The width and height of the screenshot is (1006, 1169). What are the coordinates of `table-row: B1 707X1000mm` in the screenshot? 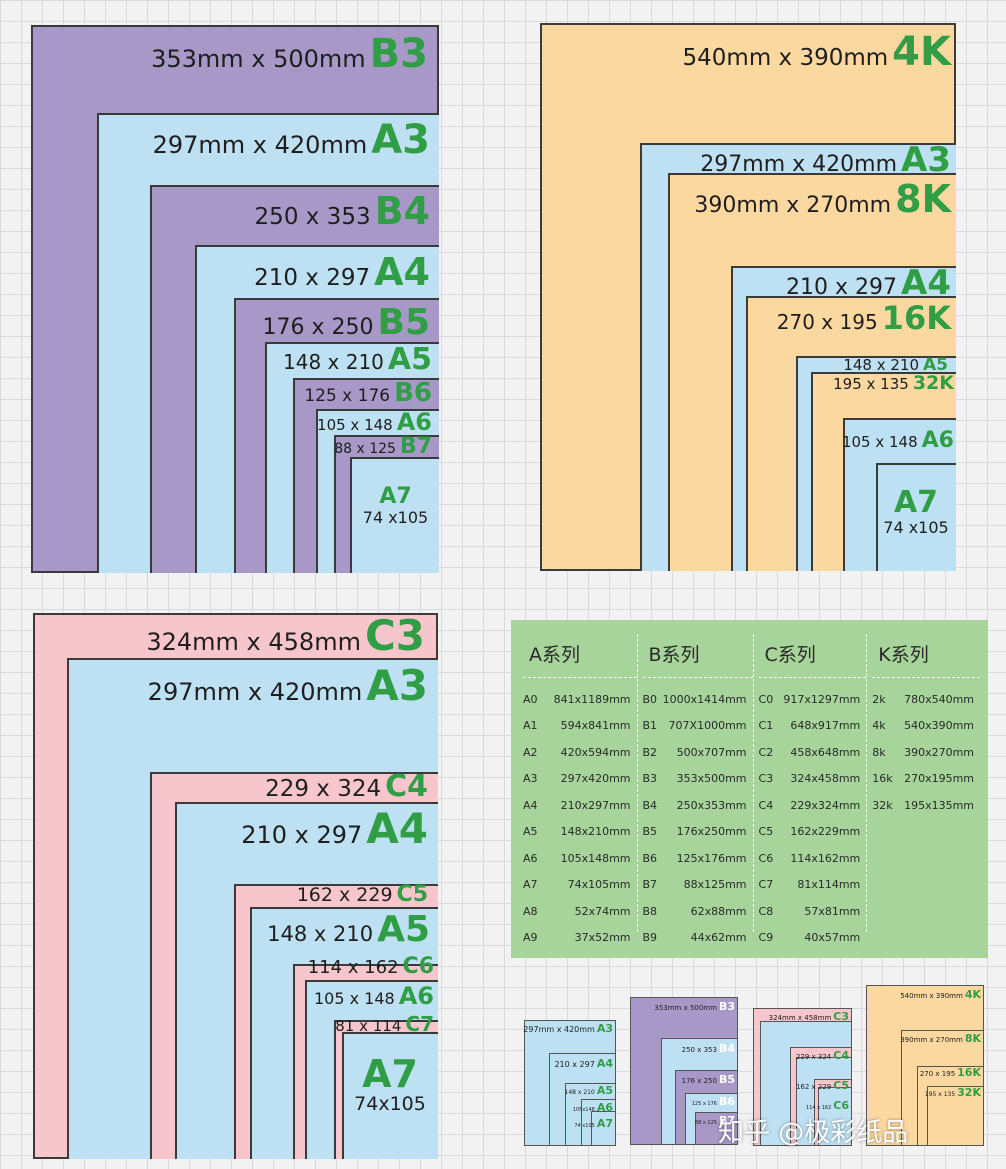 It's located at (698, 726).